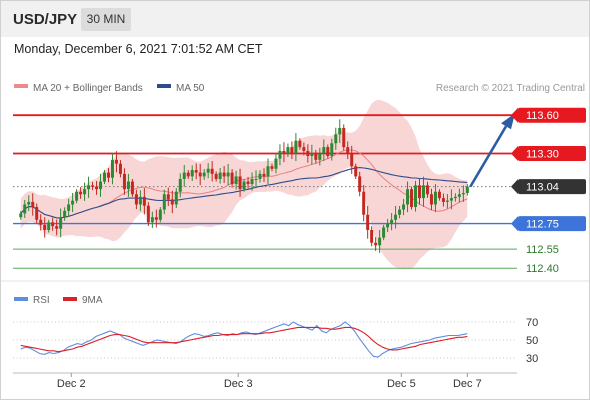 The image size is (590, 400). Describe the element at coordinates (138, 49) in the screenshot. I see `datetime-label: Monday, December 6, 2021 7:01:52 AM CET` at that location.